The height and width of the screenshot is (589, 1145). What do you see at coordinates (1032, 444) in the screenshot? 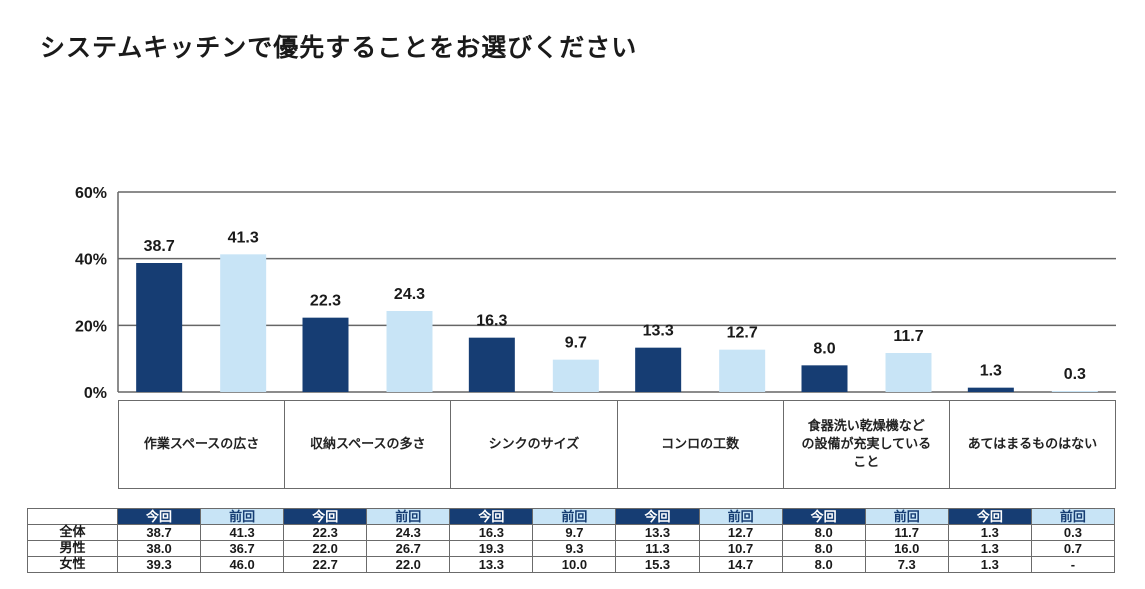
I see `category-label: あてはまるものはない` at bounding box center [1032, 444].